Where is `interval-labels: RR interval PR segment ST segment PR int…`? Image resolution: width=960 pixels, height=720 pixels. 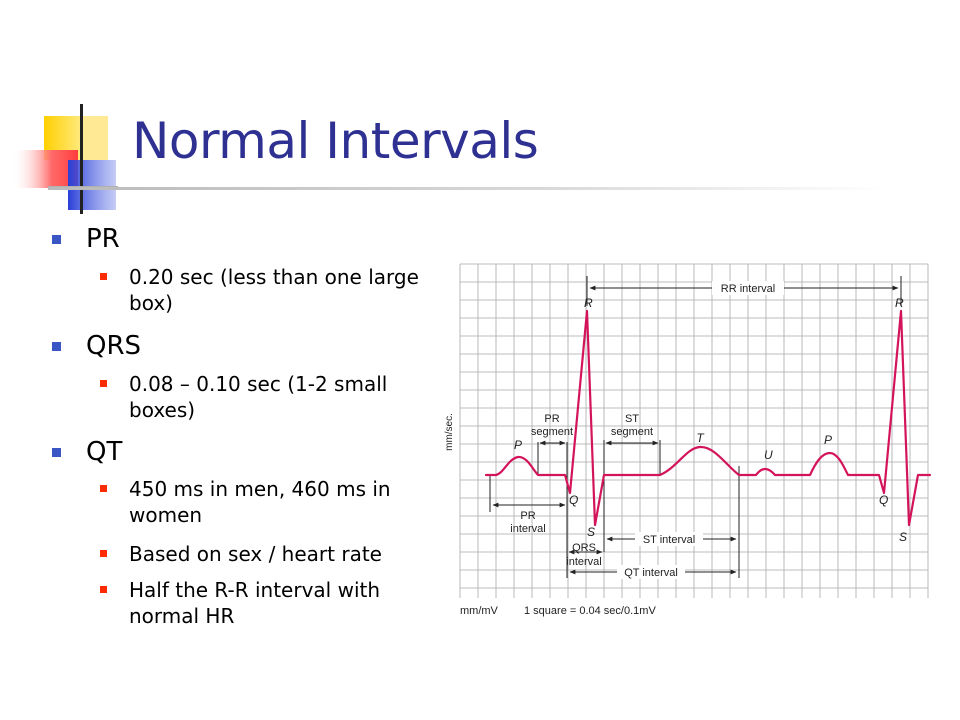
interval-labels: RR interval PR segment ST segment PR int… is located at coordinates (647, 430).